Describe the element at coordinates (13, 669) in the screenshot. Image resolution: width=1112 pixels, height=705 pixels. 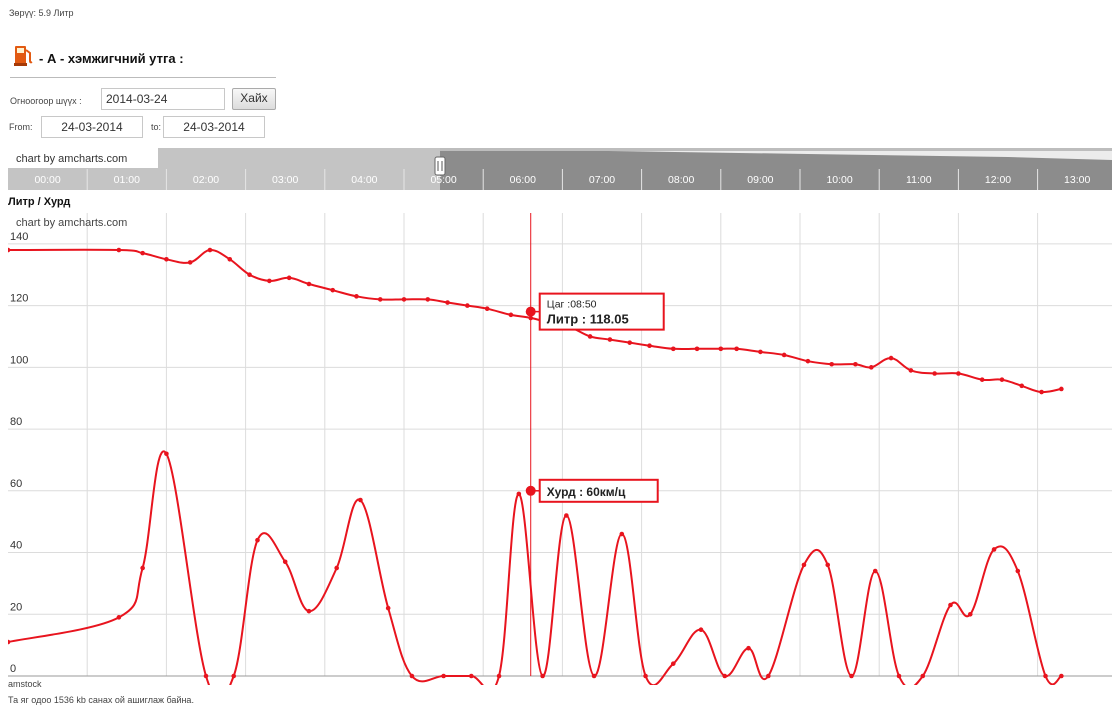
I see `y-tick-label: 0` at that location.